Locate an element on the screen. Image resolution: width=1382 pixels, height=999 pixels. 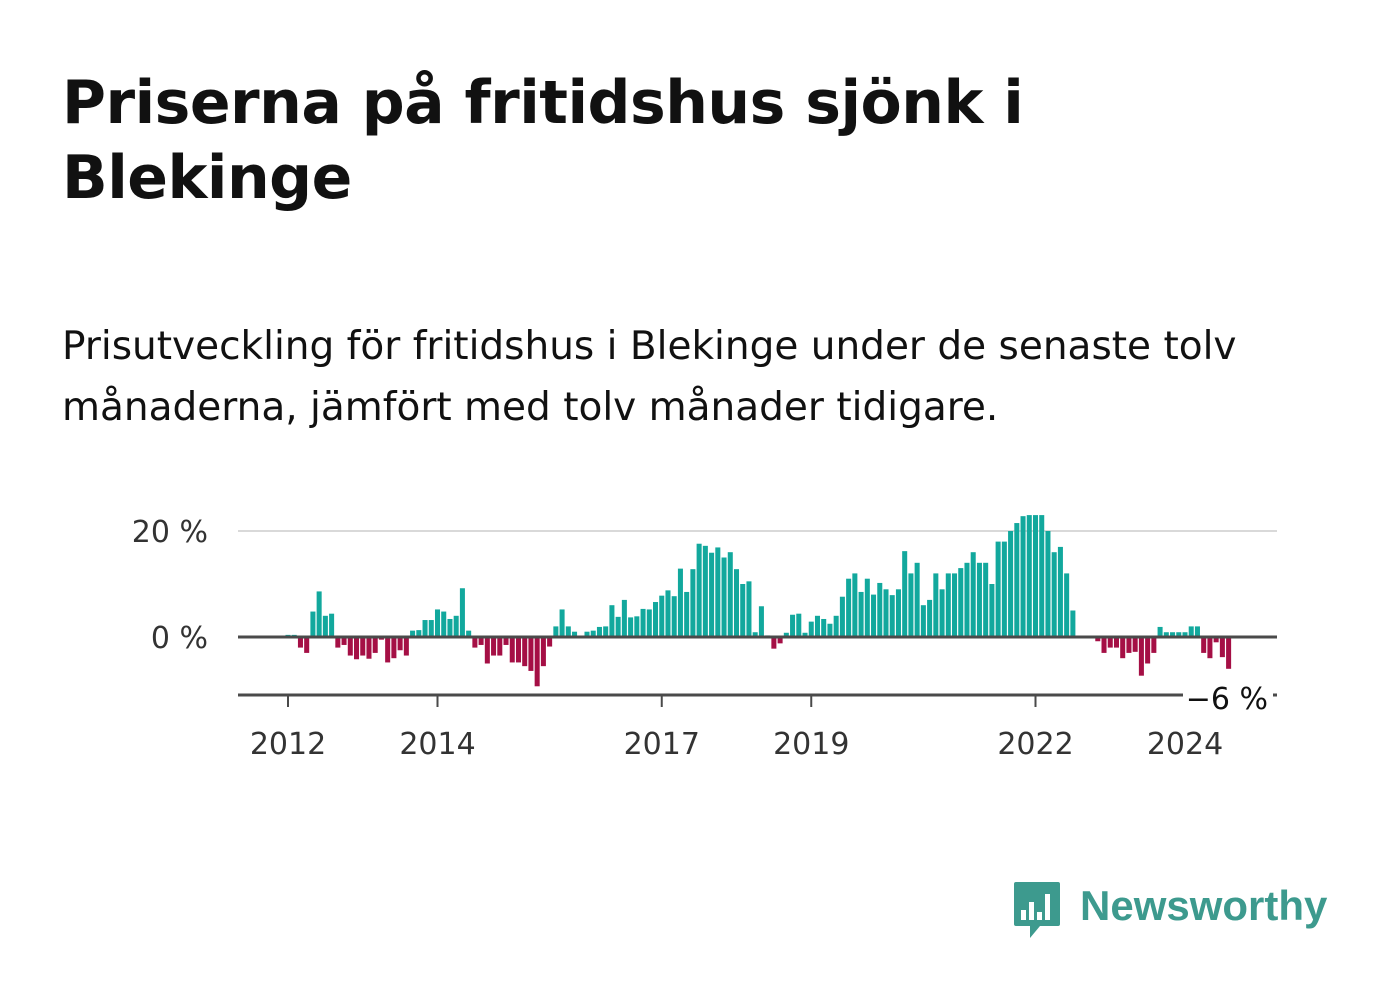
brand-name: Newsworthy is located at coordinates (1204, 905).